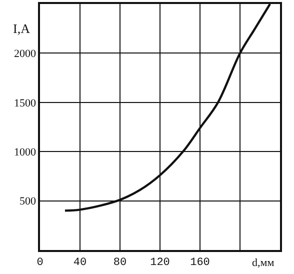  What do you see at coordinates (120, 262) in the screenshot?
I see `x-tick-label: 80` at bounding box center [120, 262].